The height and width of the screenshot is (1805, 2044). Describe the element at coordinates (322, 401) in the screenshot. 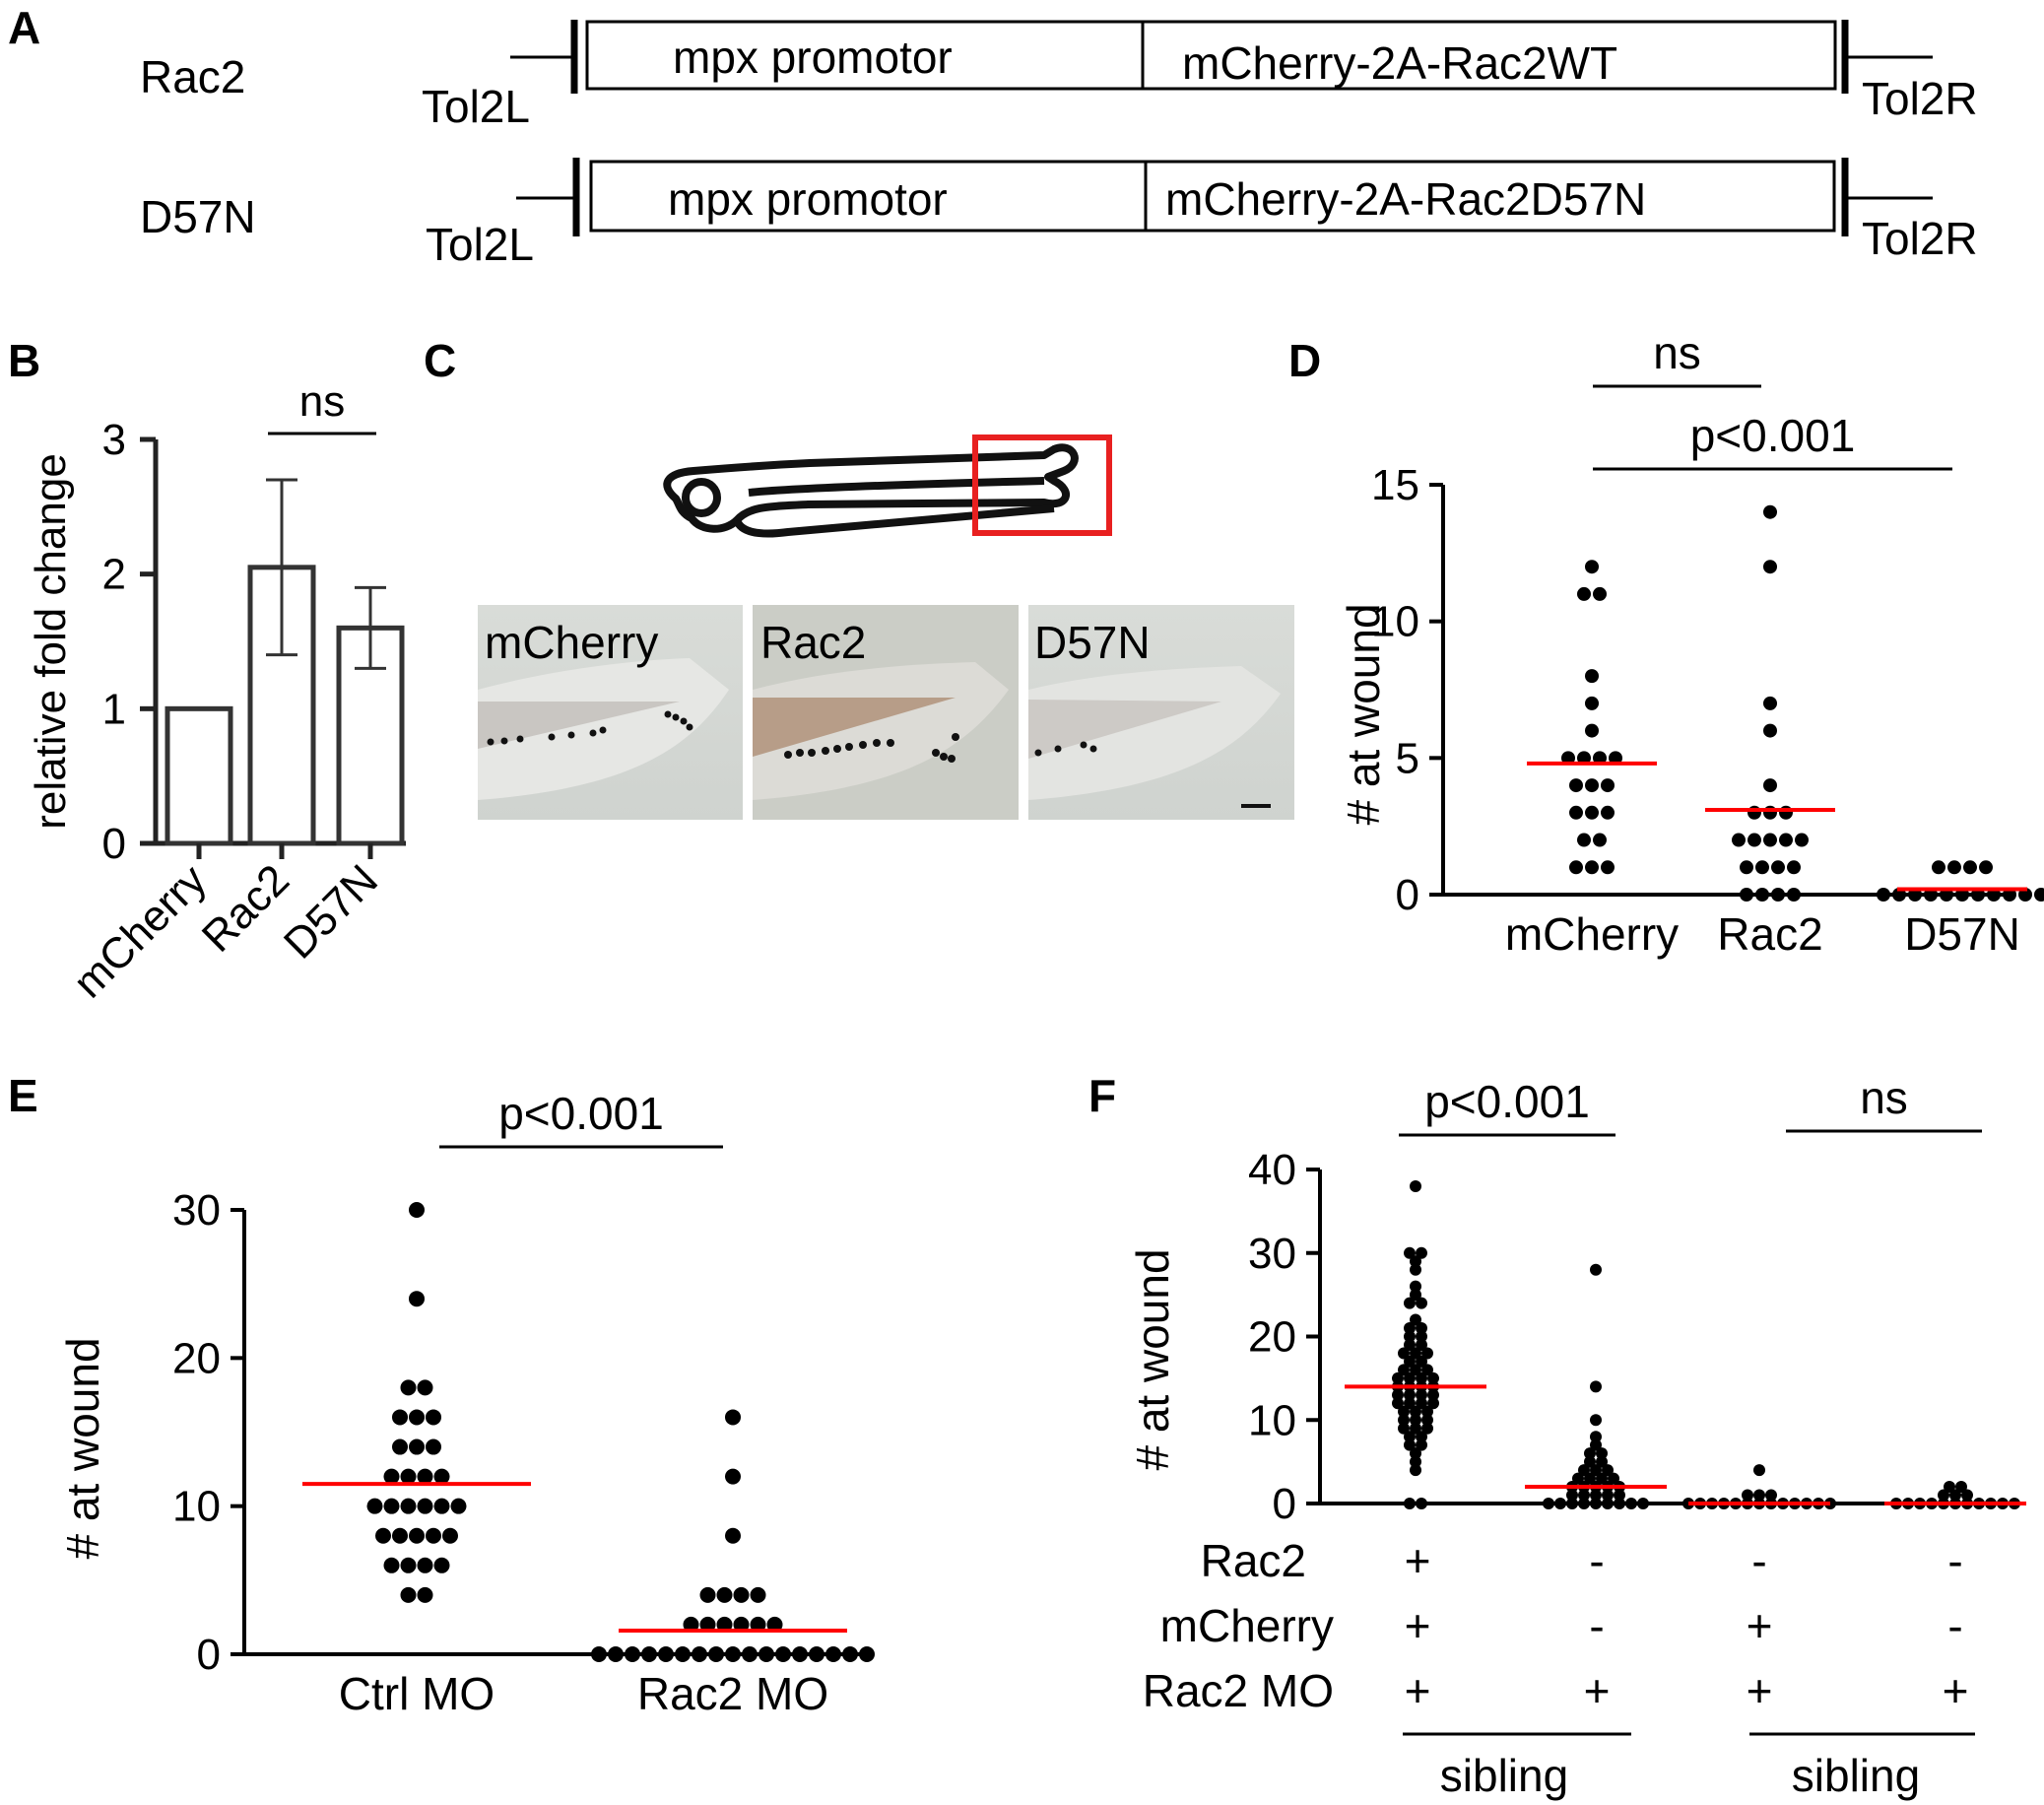

I see `significance-label: ns` at that location.